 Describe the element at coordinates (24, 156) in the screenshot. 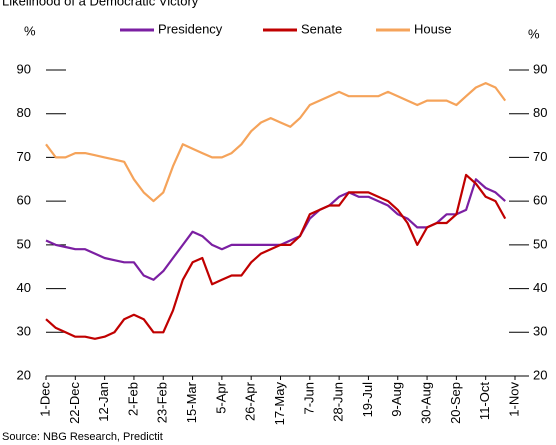

I see `y-tick-label: 70` at that location.